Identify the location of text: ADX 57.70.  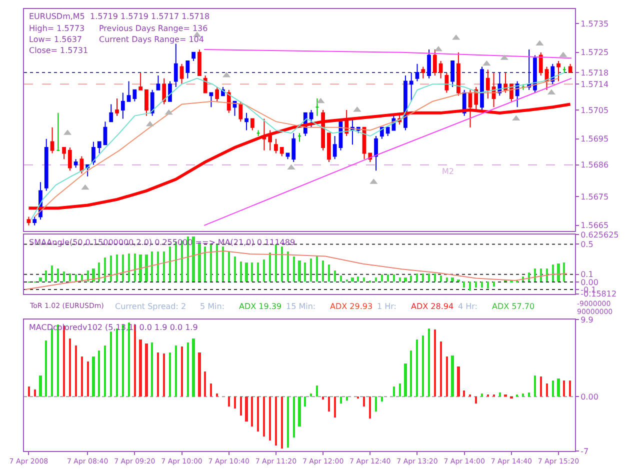
(513, 306).